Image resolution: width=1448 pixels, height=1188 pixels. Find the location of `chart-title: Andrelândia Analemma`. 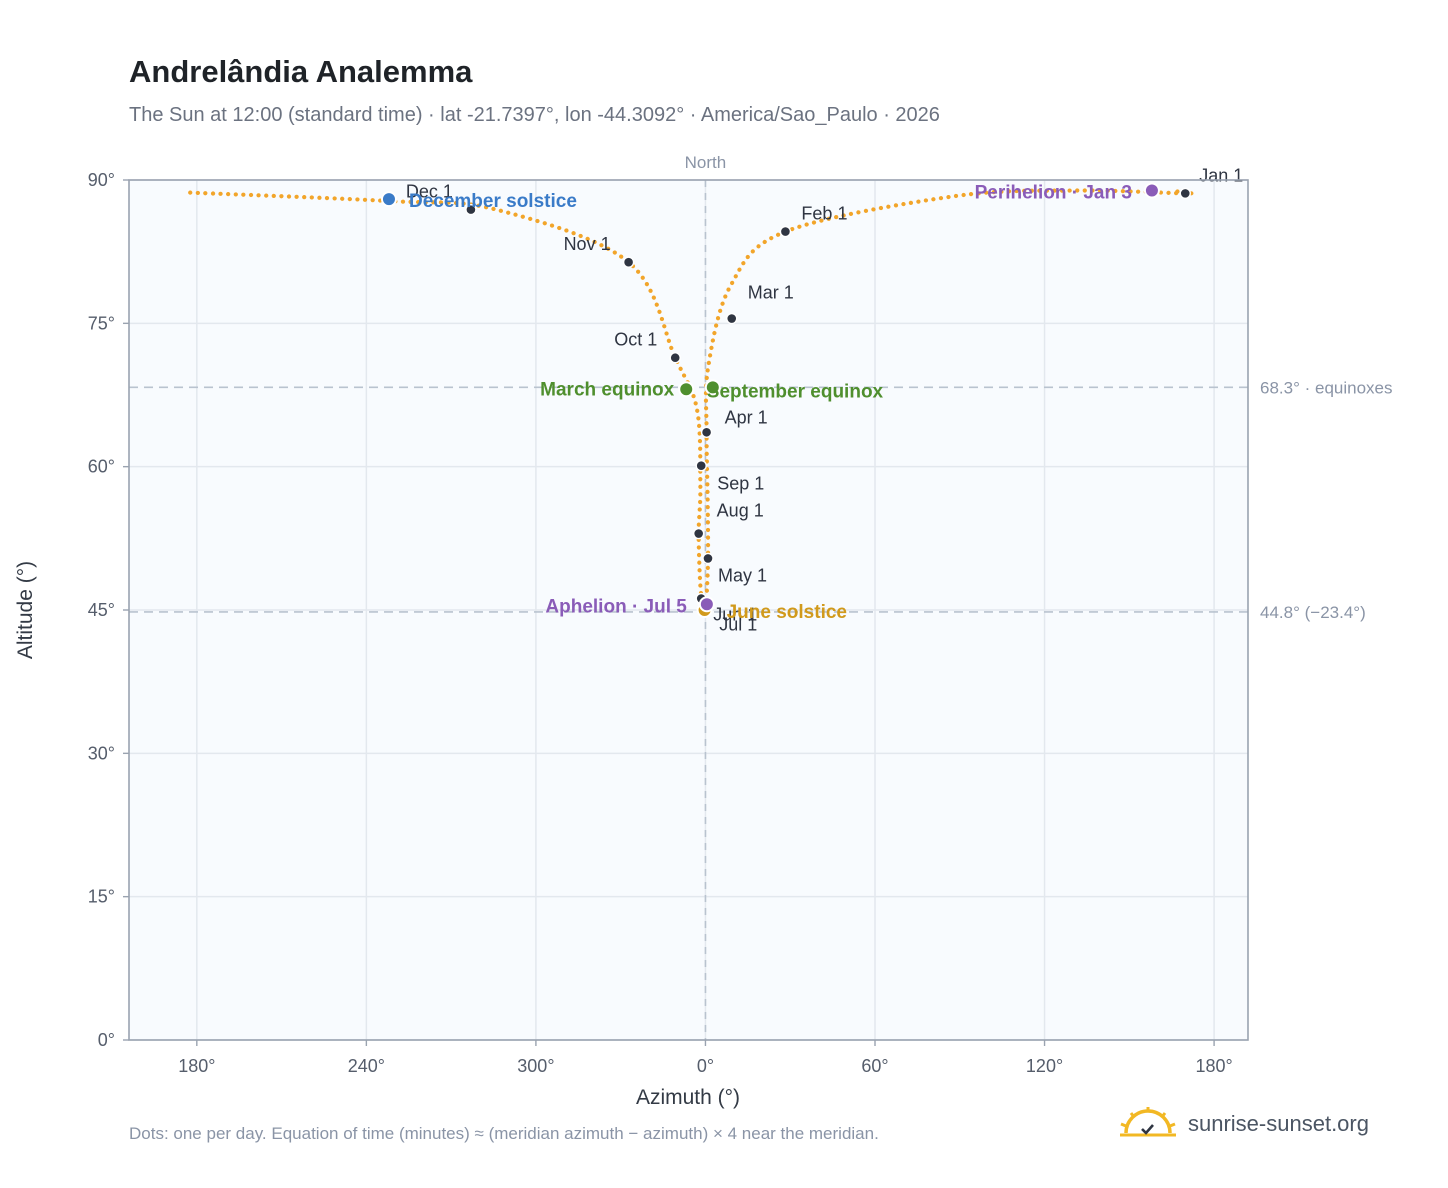

chart-title: Andrelândia Analemma is located at coordinates (301, 71).